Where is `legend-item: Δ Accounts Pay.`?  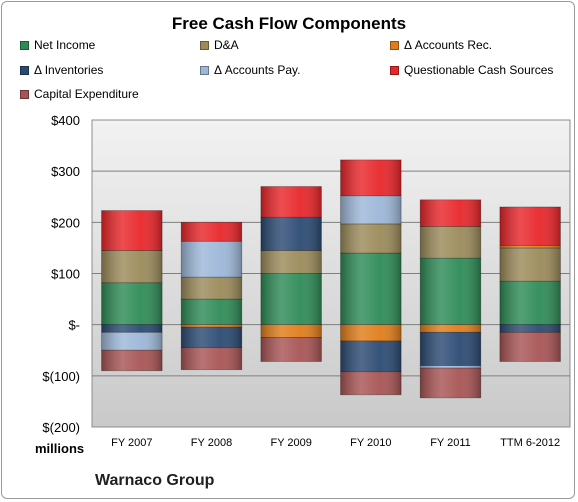
legend-item: Δ Accounts Pay. is located at coordinates (250, 70).